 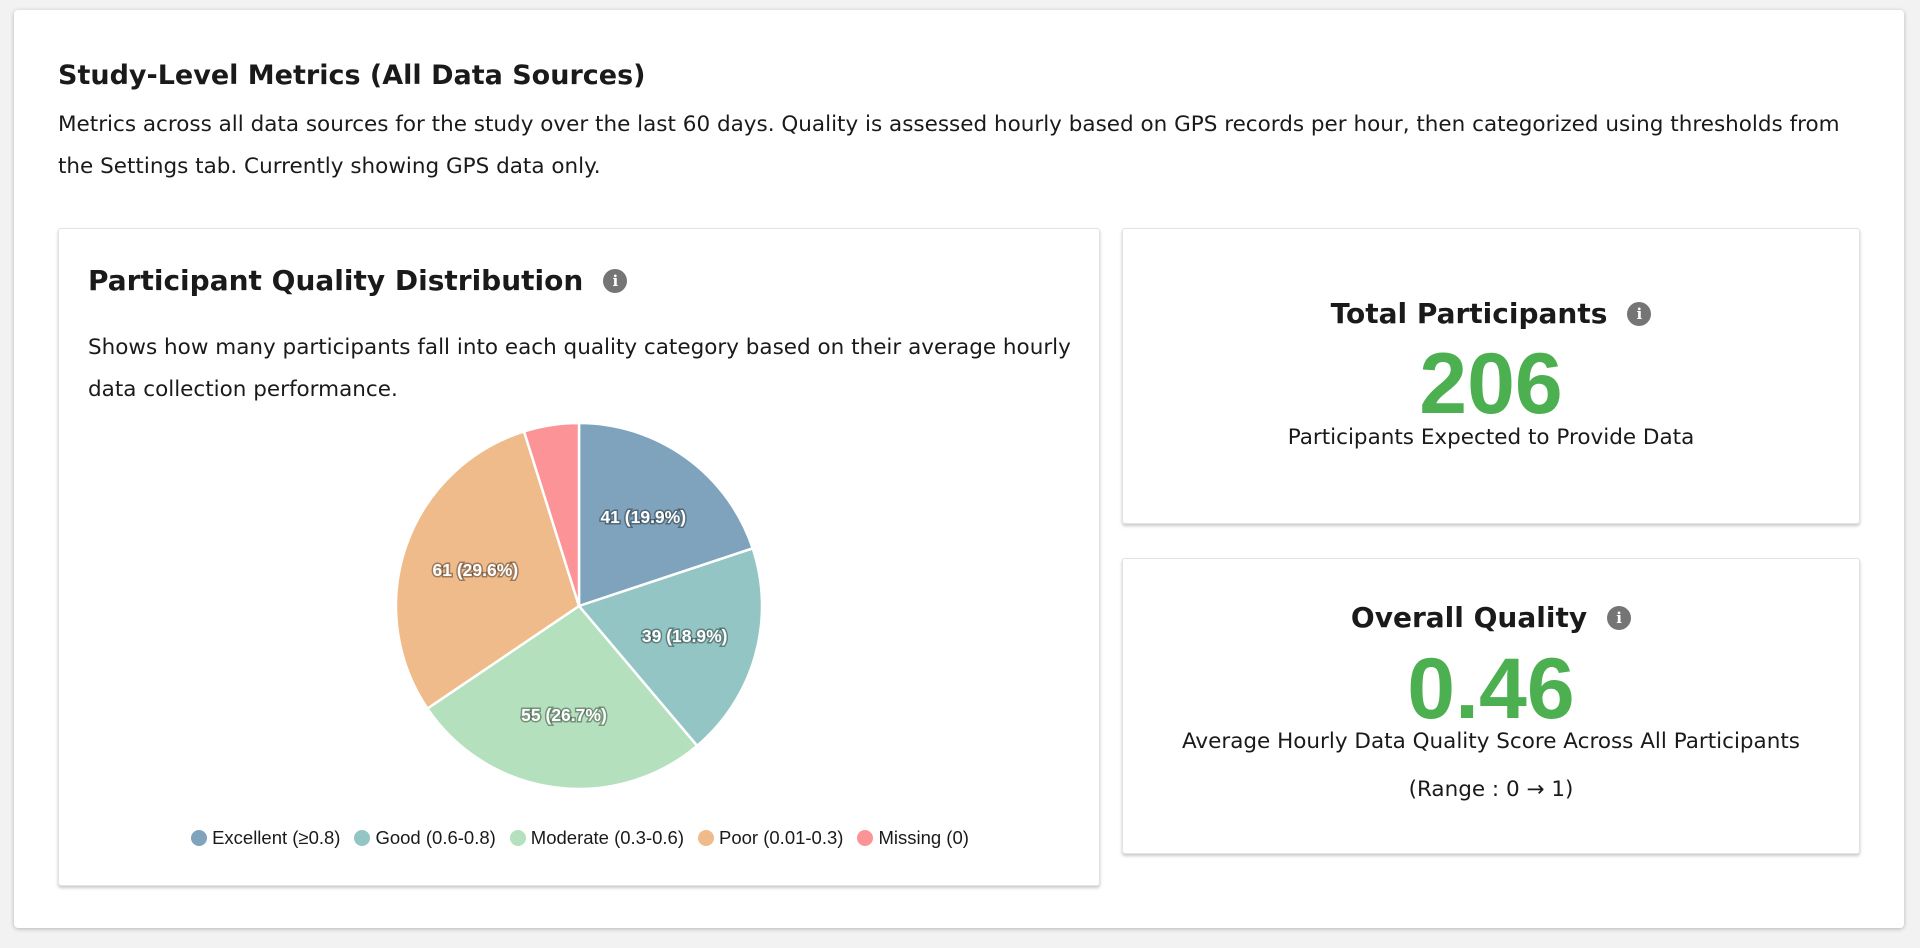 I want to click on quality-pie-chart: 41 (19.9%) 39 (18.9%) 55 (26.7%) 61 (29.6%), so click(x=579, y=606).